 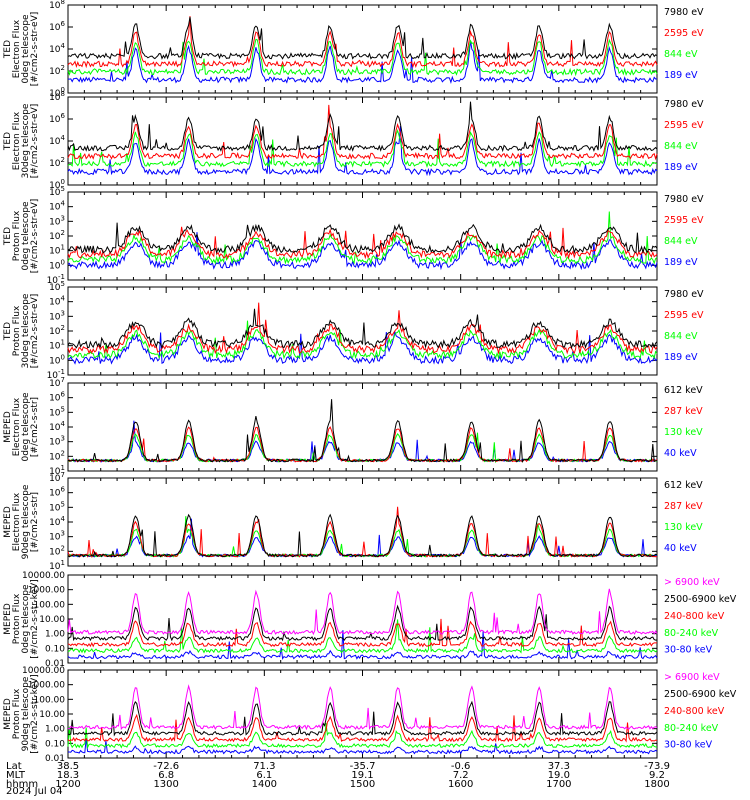 What do you see at coordinates (460, 784) in the screenshot?
I see `time-tick-label: 1600` at bounding box center [460, 784].